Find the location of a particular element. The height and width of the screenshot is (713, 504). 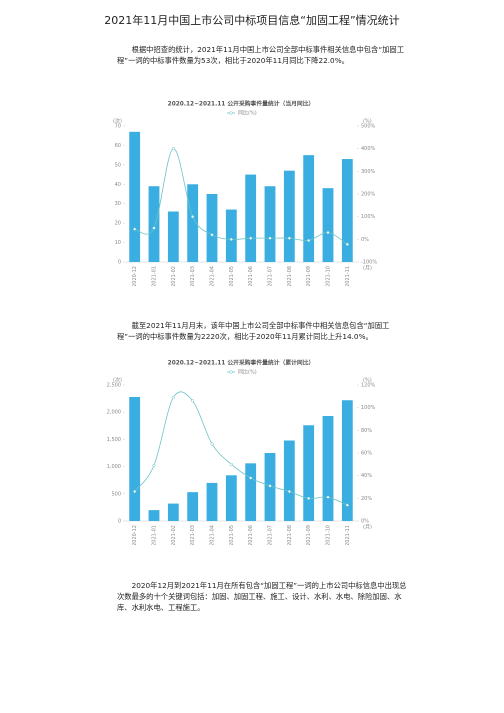

x-tick-label: 2021-05 is located at coordinates (232, 276).